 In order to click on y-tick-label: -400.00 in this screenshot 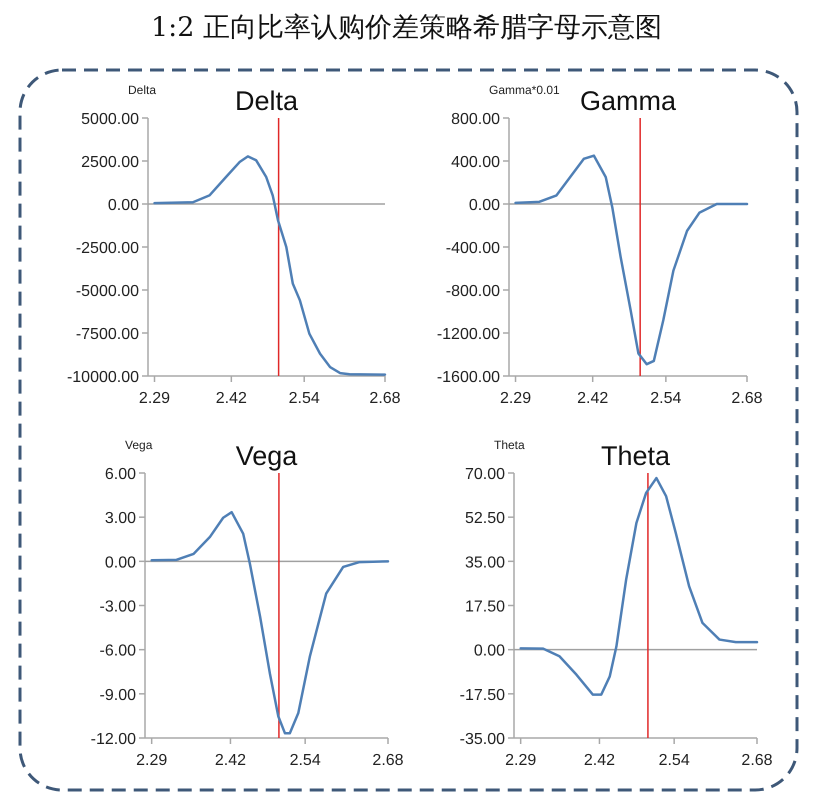, I will do `click(473, 248)`.